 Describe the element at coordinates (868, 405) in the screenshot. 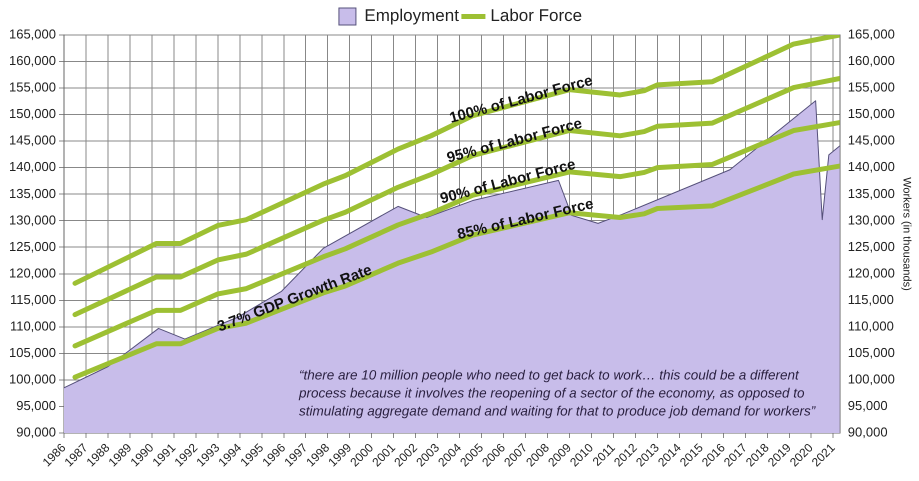

I see `y2-tick-label: 95,000` at that location.